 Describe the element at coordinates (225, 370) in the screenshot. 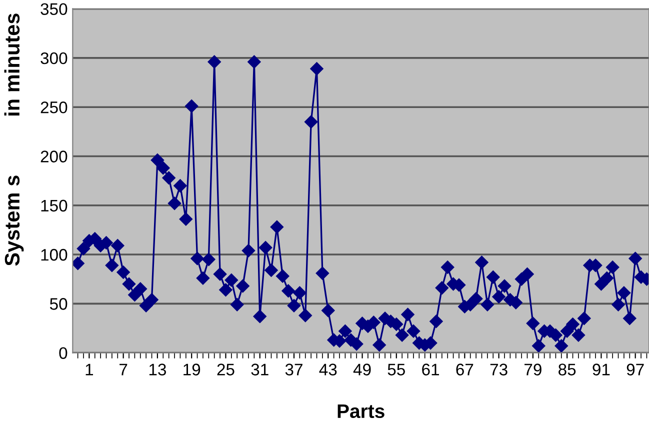

I see `x-tick-label: 25` at that location.